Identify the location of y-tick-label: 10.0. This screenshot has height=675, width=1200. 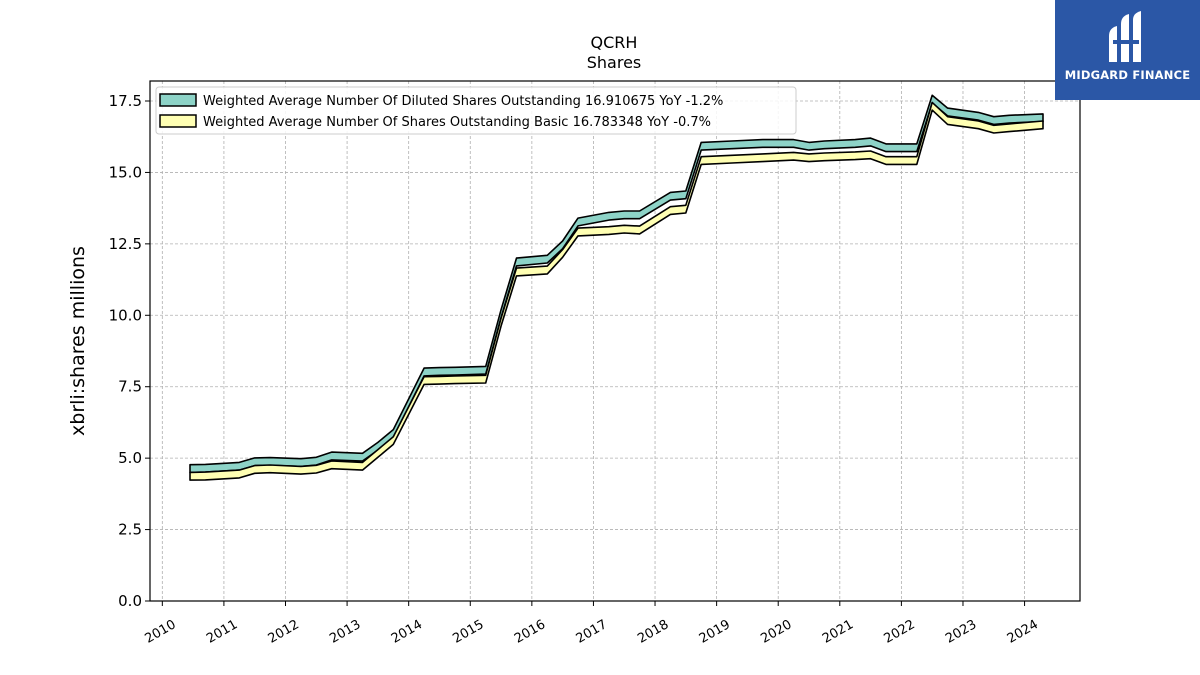
(125, 315).